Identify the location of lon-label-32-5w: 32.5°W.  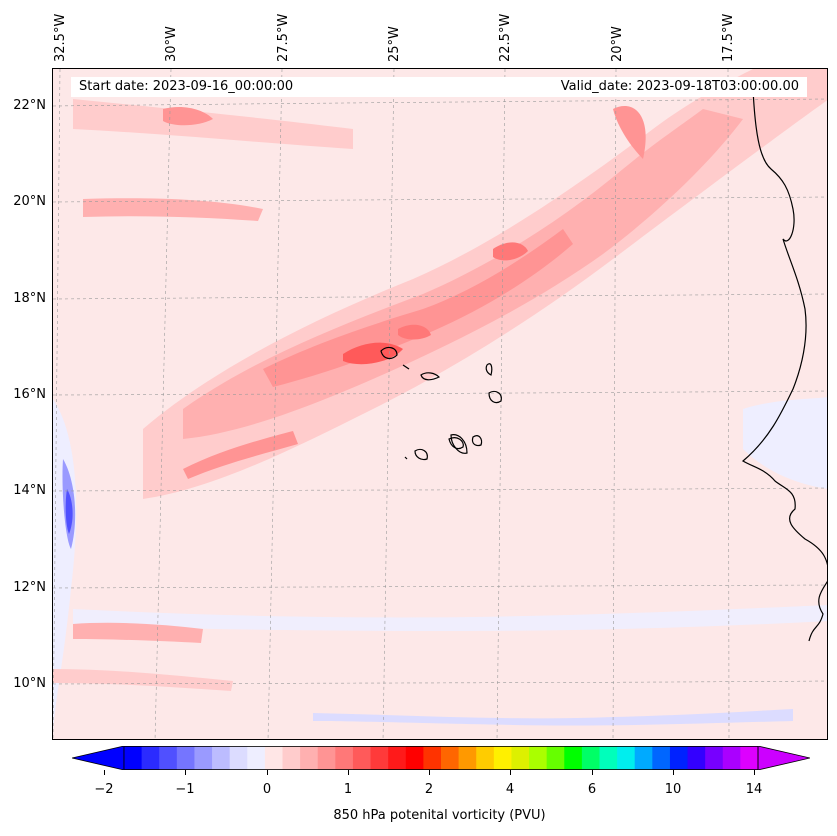
(60, 37).